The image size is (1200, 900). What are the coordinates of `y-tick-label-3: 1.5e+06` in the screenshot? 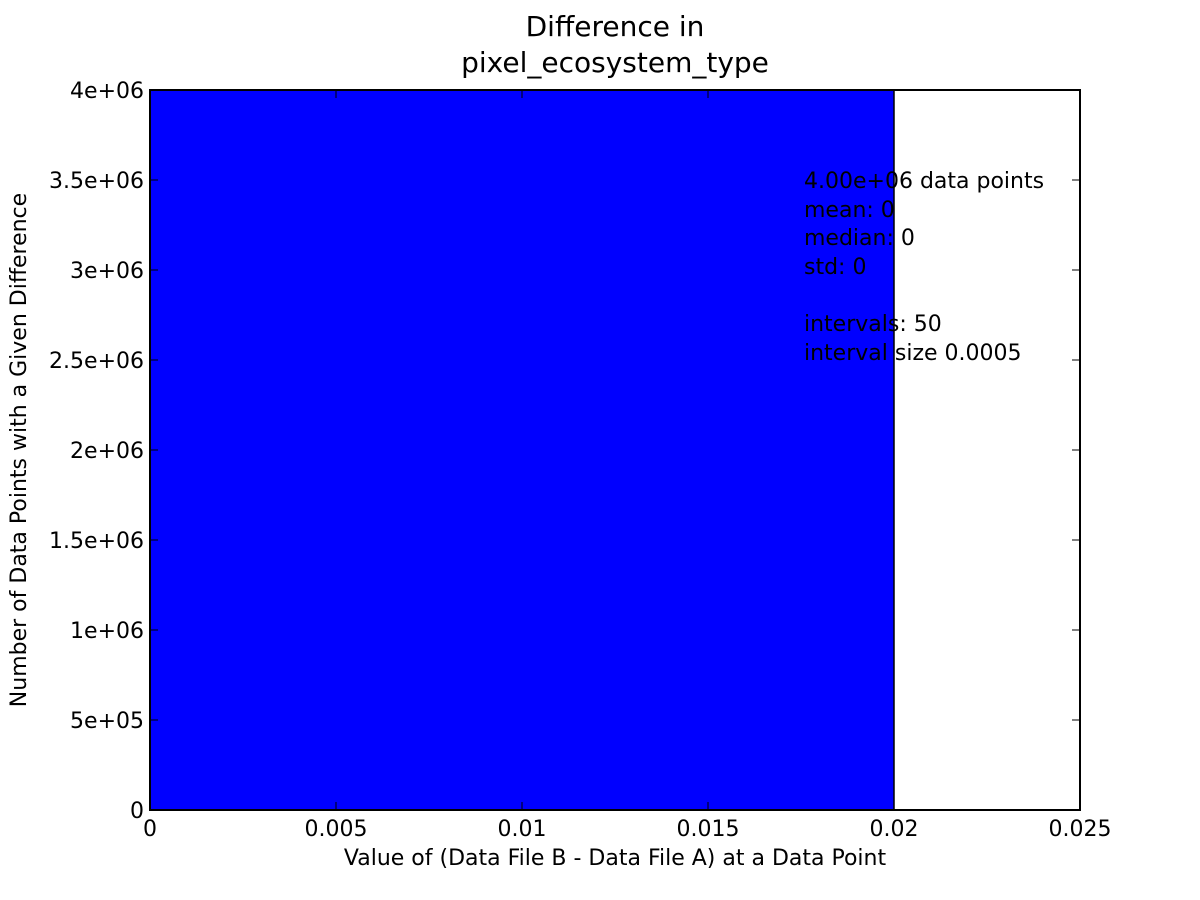 It's located at (96, 541).